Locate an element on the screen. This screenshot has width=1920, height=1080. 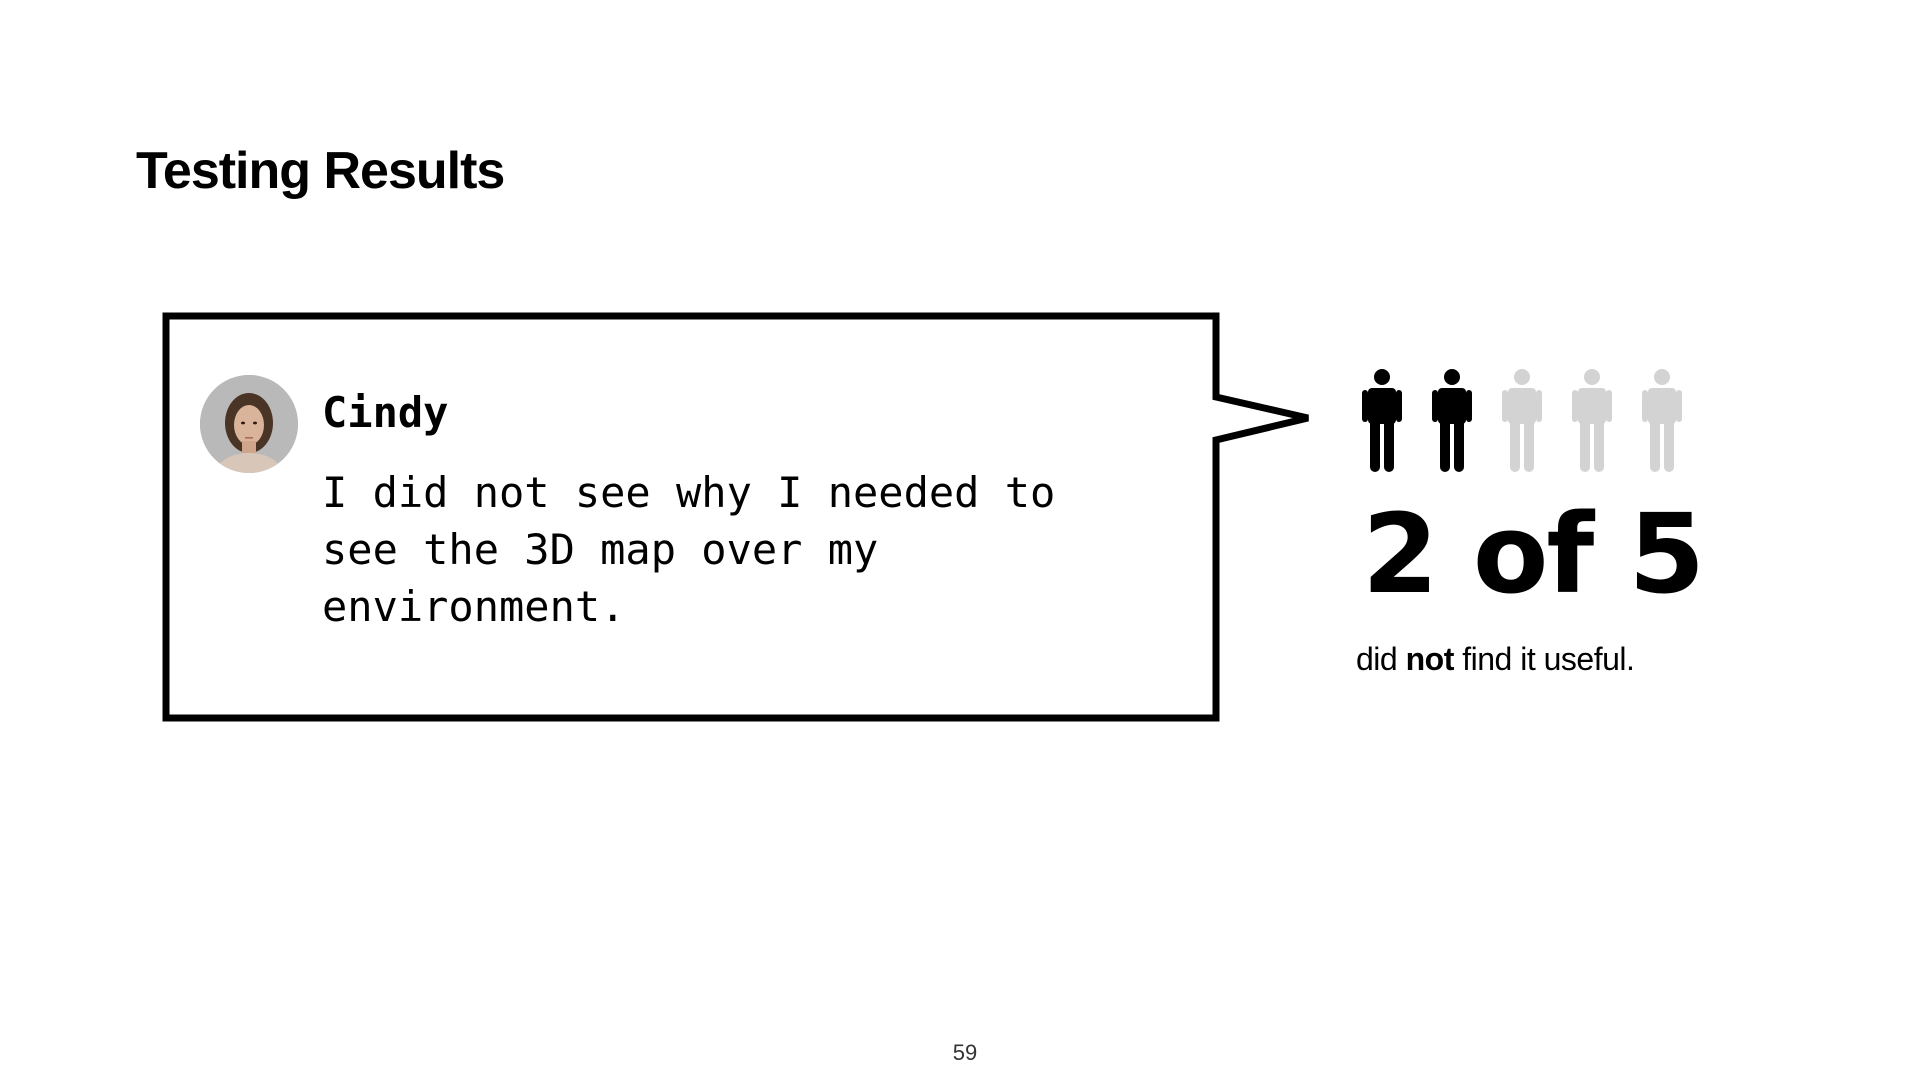
people-icon-row is located at coordinates (1522, 421).